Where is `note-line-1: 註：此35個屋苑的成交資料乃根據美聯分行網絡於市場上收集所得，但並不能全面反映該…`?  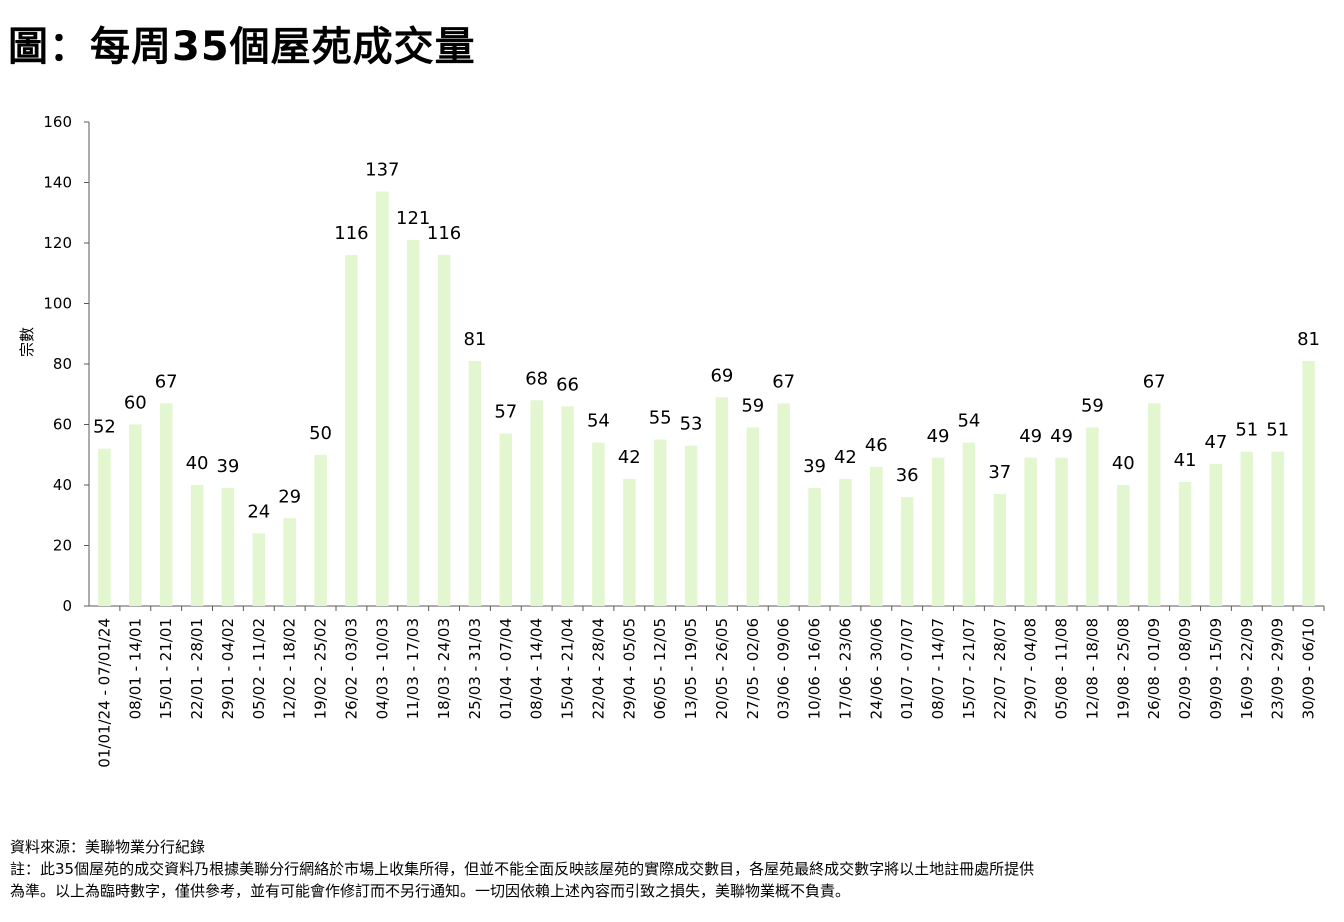
note-line-1: 註：此35個屋苑的成交資料乃根據美聯分行網絡於市場上收集所得，但並不能全面反映該… is located at coordinates (522, 869).